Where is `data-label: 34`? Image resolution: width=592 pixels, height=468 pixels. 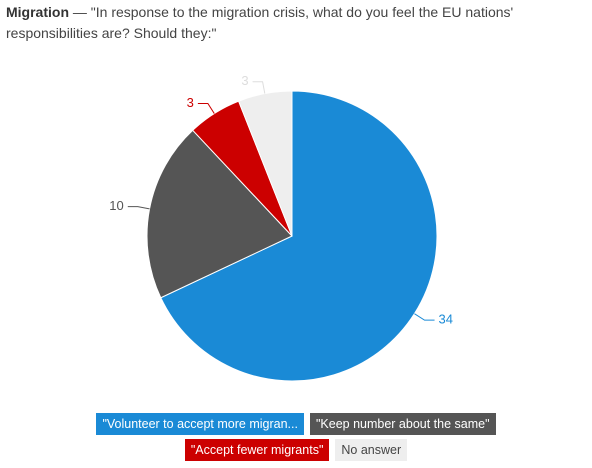
data-label: 34 is located at coordinates (446, 319).